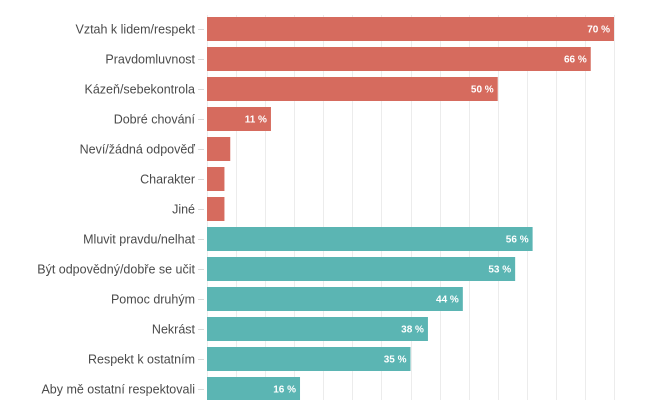  Describe the element at coordinates (116, 270) in the screenshot. I see `category-label: Být odpovědný/dobře se učit` at that location.